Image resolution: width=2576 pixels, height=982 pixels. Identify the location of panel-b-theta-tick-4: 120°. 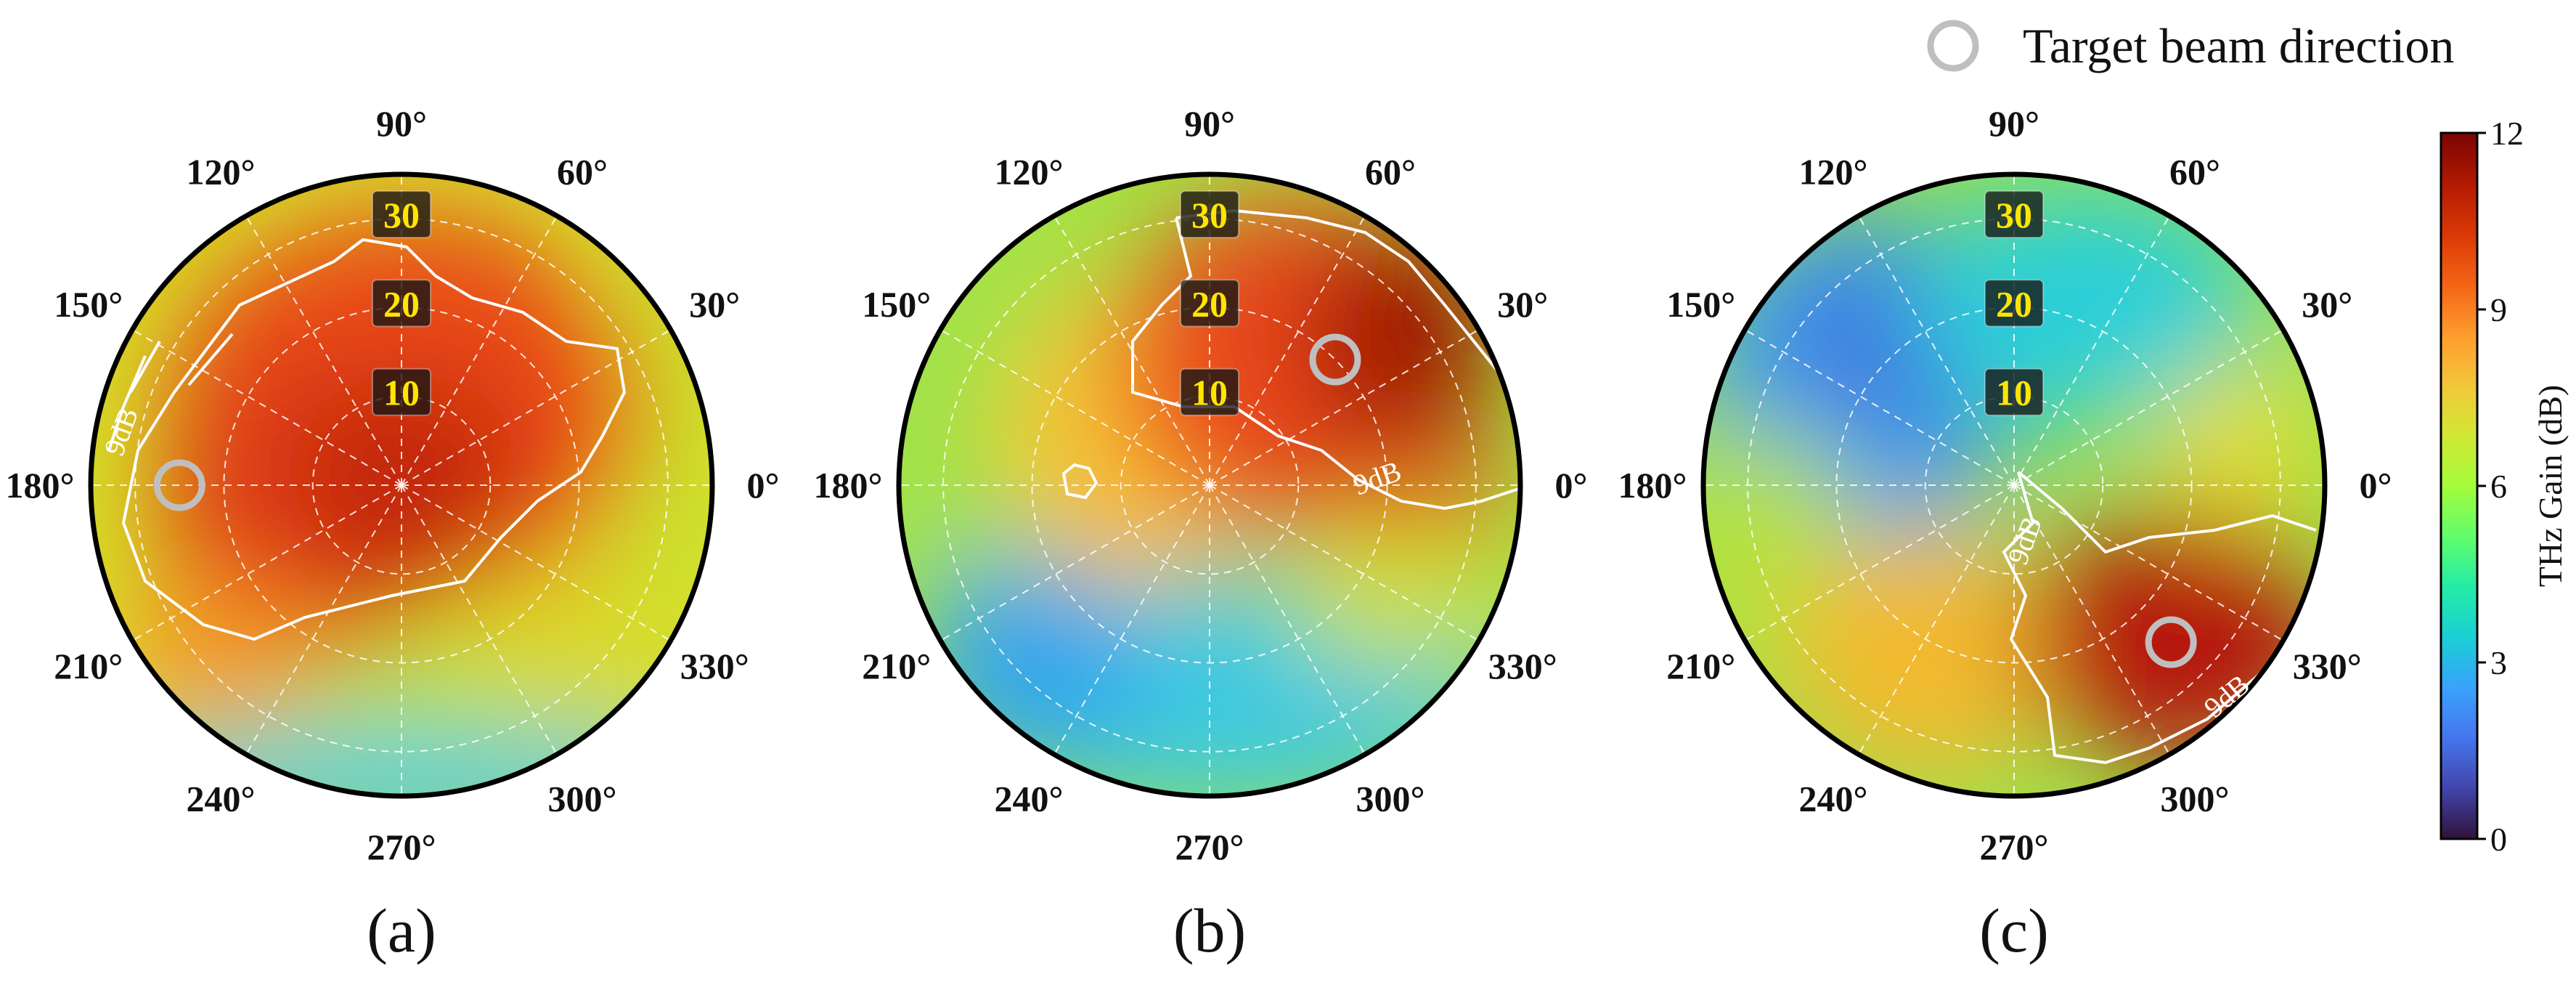
(1029, 172).